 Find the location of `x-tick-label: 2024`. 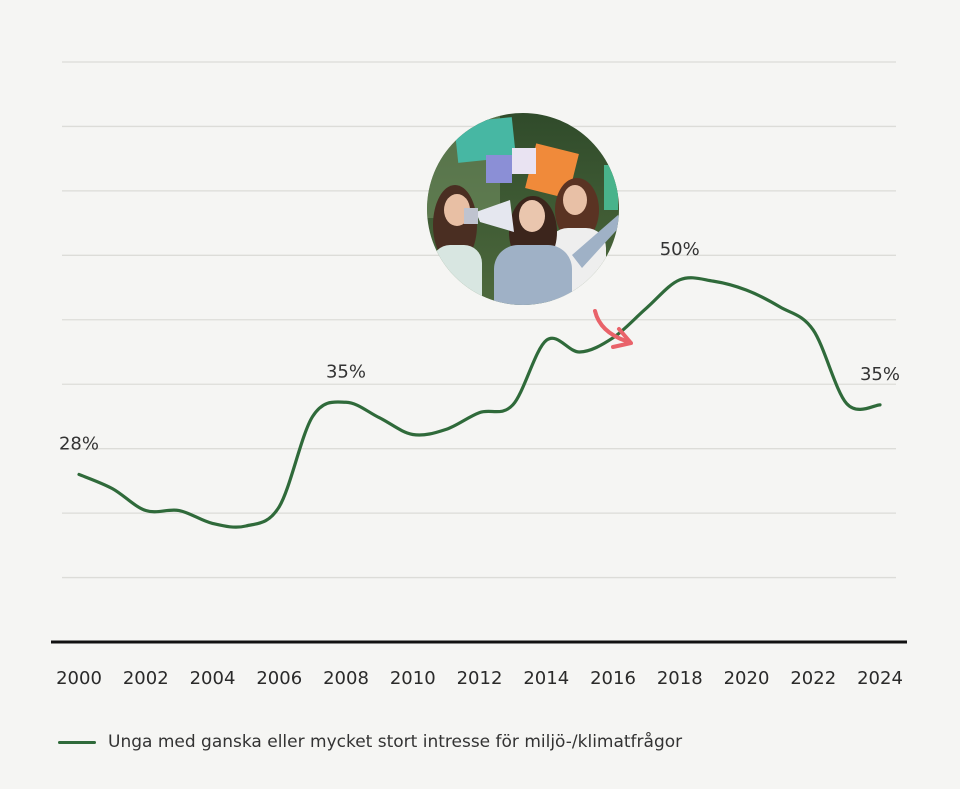

x-tick-label: 2024 is located at coordinates (880, 678).